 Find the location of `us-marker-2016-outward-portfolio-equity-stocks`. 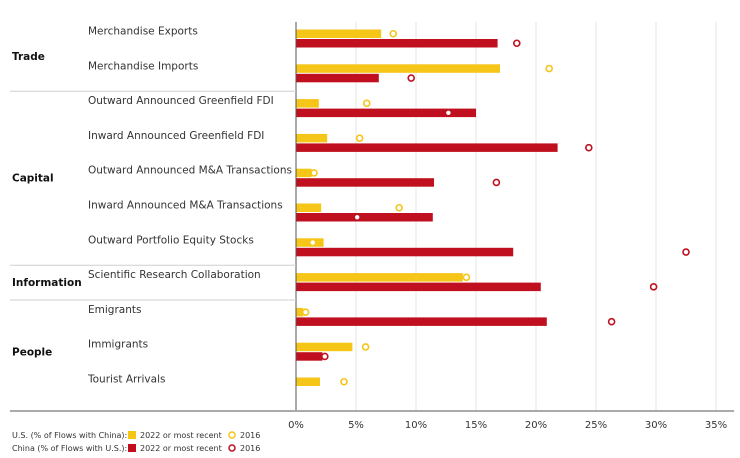

us-marker-2016-outward-portfolio-equity-stocks is located at coordinates (312, 242).